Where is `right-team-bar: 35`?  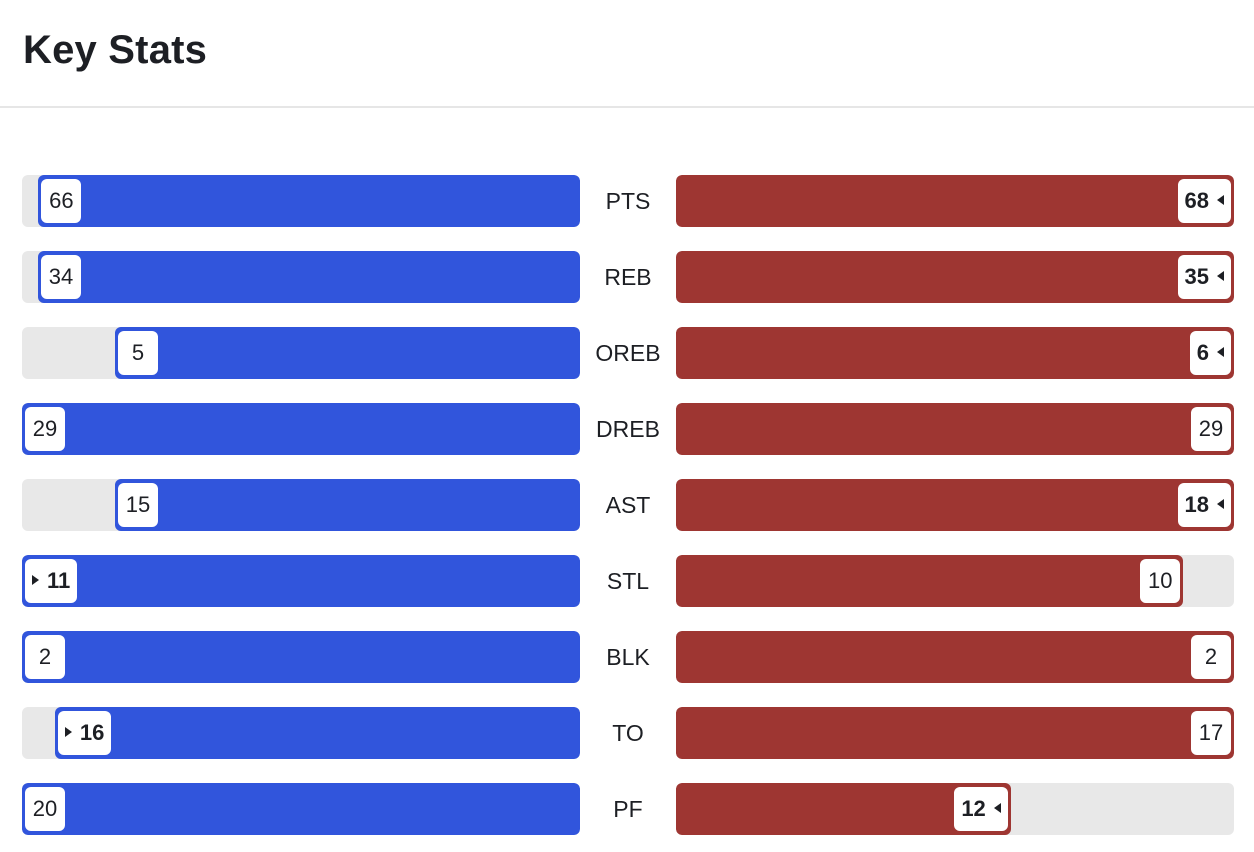 right-team-bar: 35 is located at coordinates (955, 277).